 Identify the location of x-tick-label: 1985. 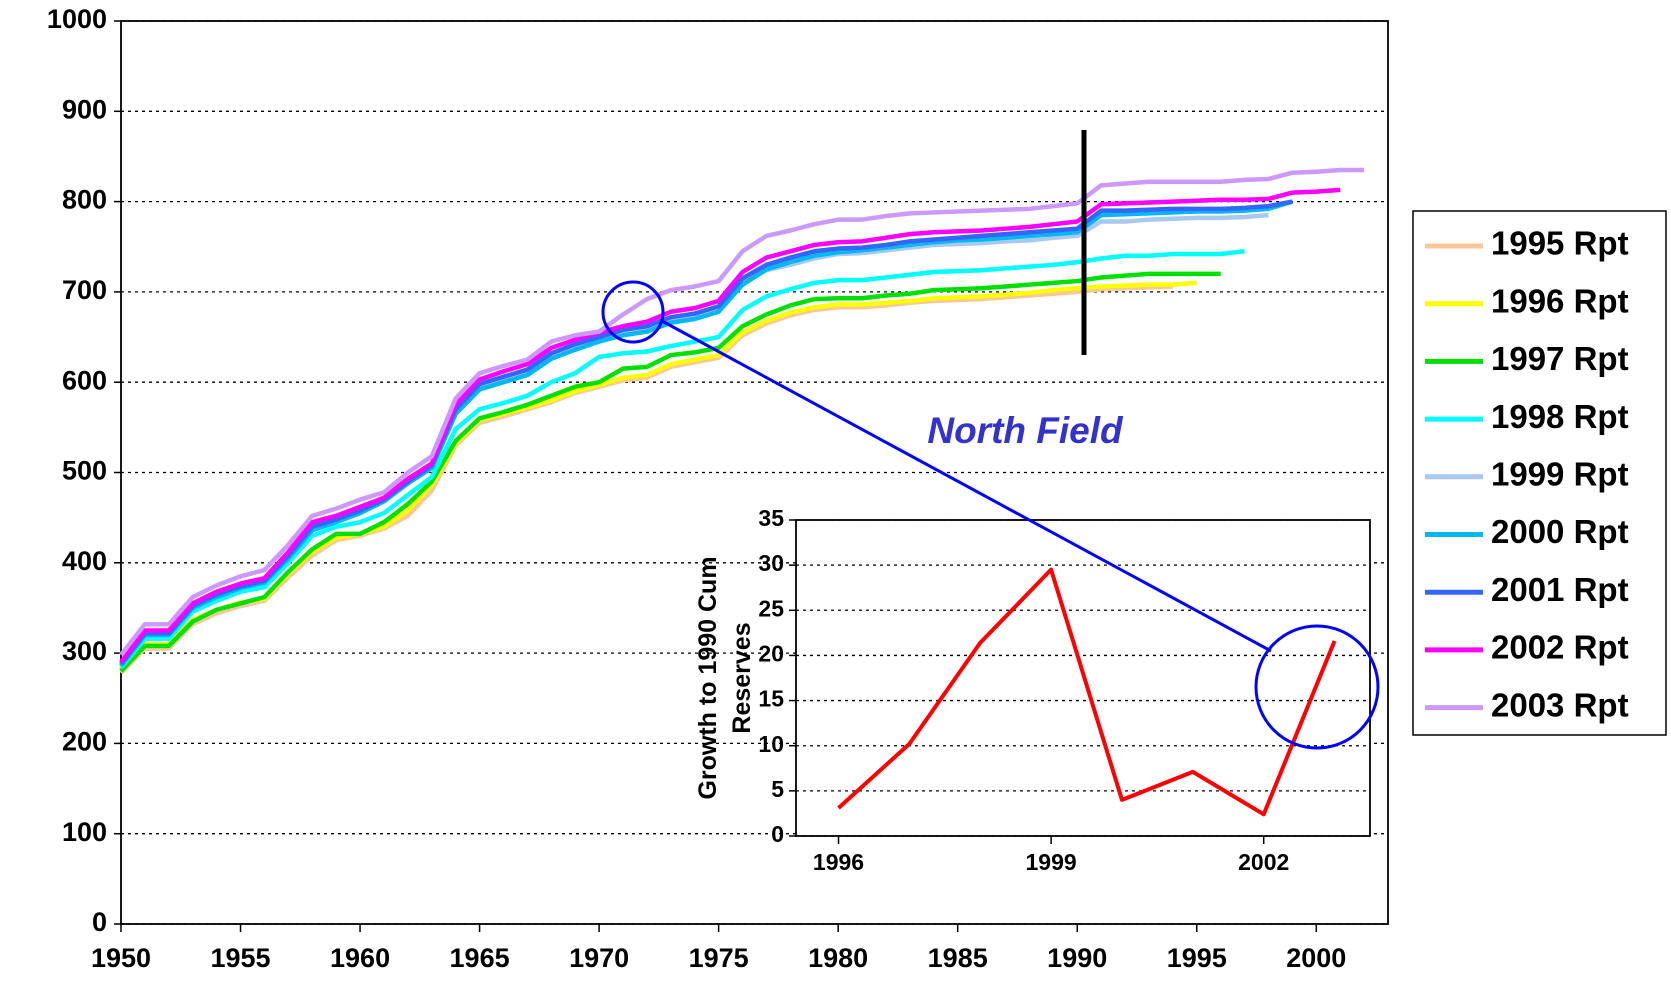
(958, 958).